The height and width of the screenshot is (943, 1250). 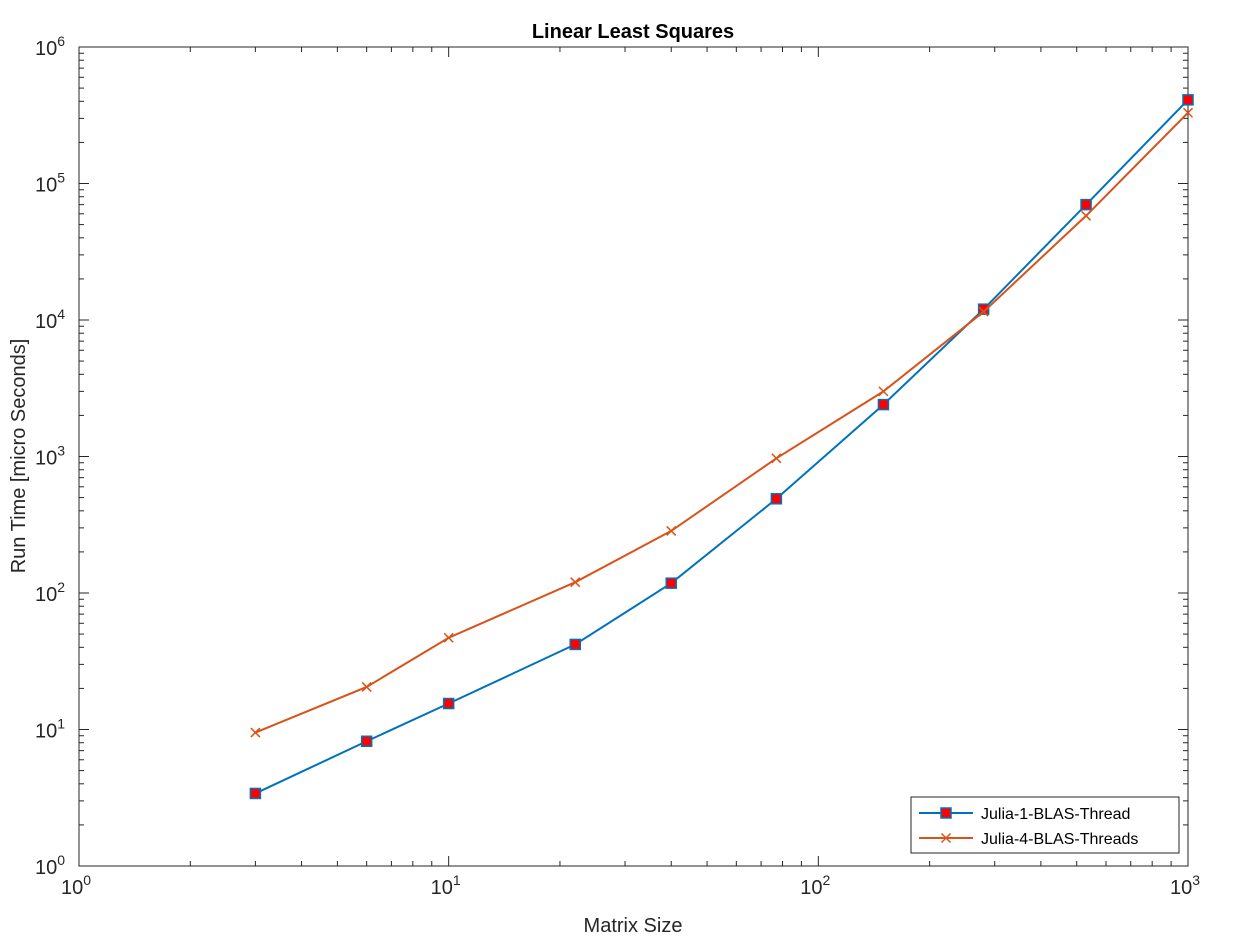 What do you see at coordinates (633, 926) in the screenshot?
I see `x-axis-label: Matrix Size` at bounding box center [633, 926].